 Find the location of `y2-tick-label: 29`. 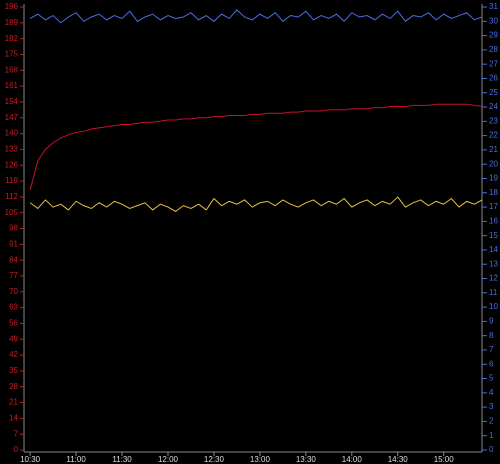

y2-tick-label: 29 is located at coordinates (493, 35).